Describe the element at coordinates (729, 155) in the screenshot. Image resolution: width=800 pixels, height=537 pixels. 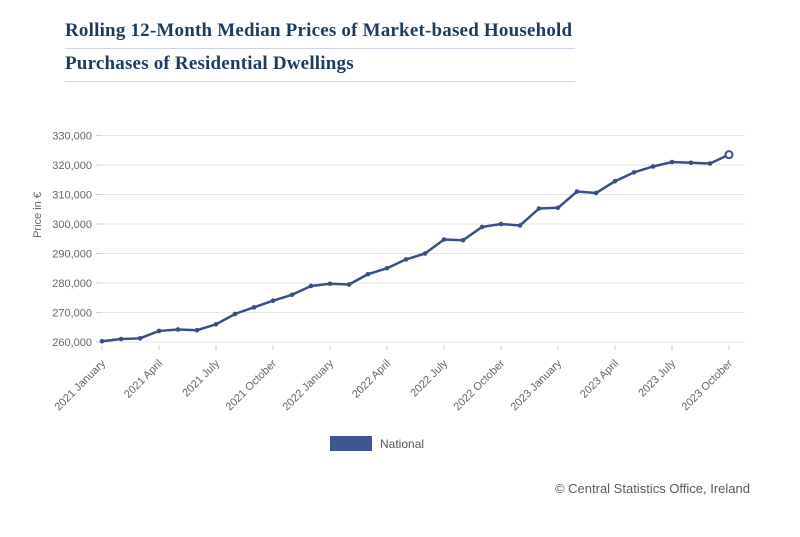
I see `data-point-last` at that location.